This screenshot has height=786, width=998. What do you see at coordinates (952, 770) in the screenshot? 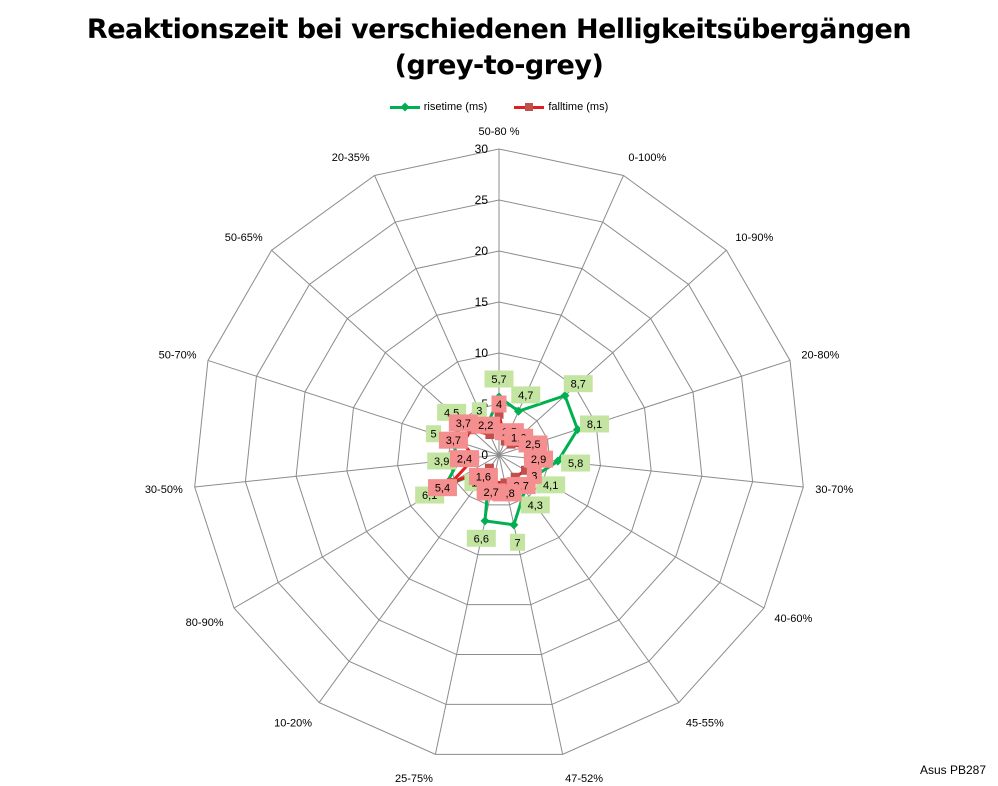
I see `footer-caption: Asus PB287` at bounding box center [952, 770].